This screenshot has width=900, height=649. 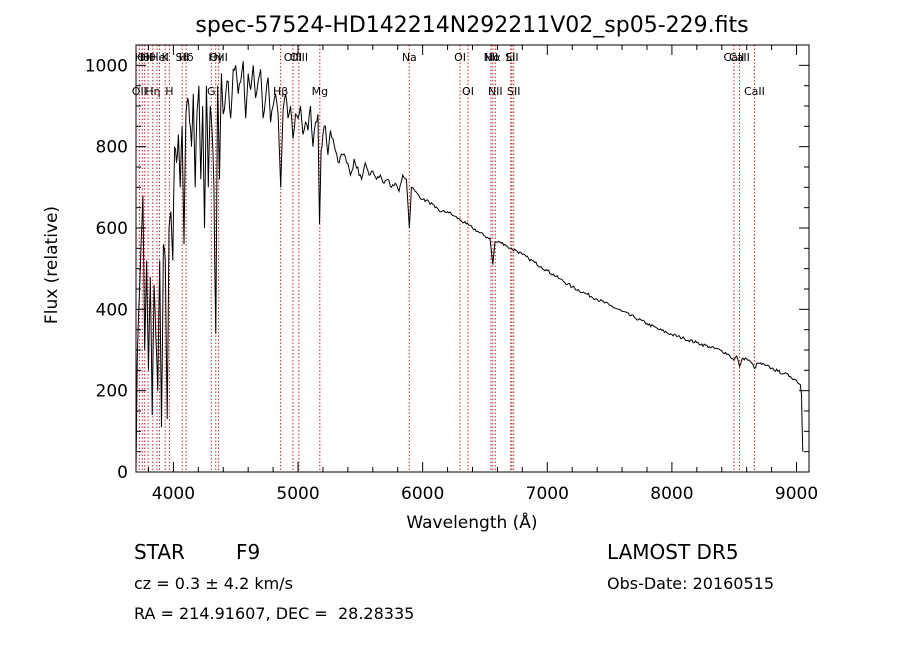 I want to click on x-tick-label: 8000, so click(x=671, y=494).